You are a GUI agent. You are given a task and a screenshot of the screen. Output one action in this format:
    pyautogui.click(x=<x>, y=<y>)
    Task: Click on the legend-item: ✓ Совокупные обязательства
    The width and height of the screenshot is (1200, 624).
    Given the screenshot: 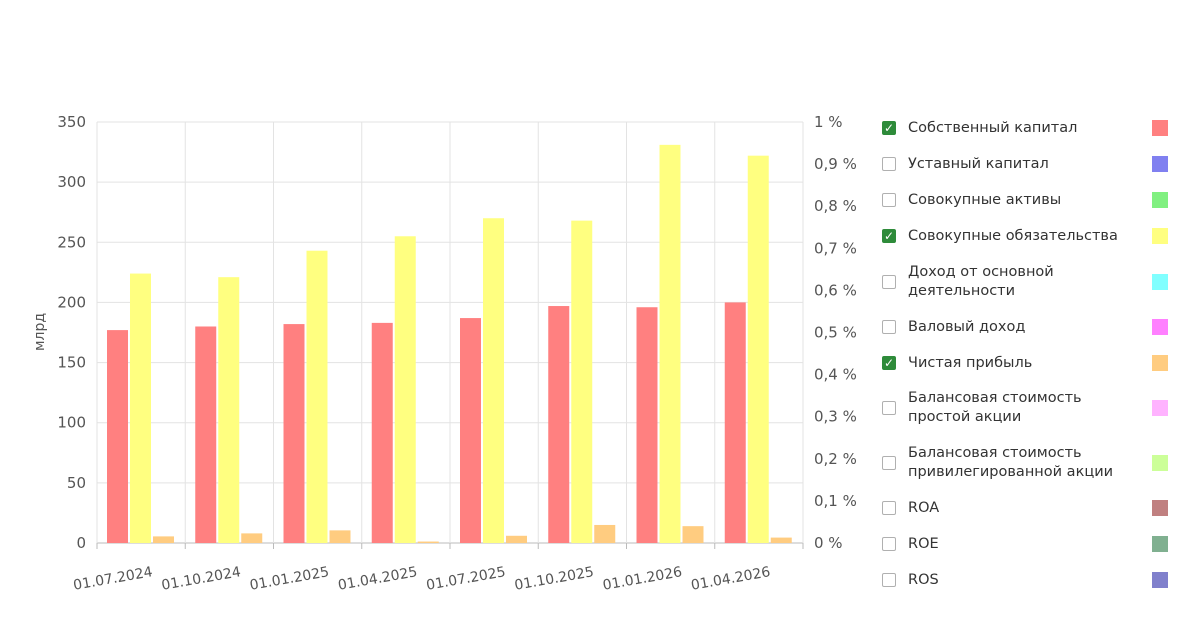 What is the action you would take?
    pyautogui.click(x=1025, y=236)
    